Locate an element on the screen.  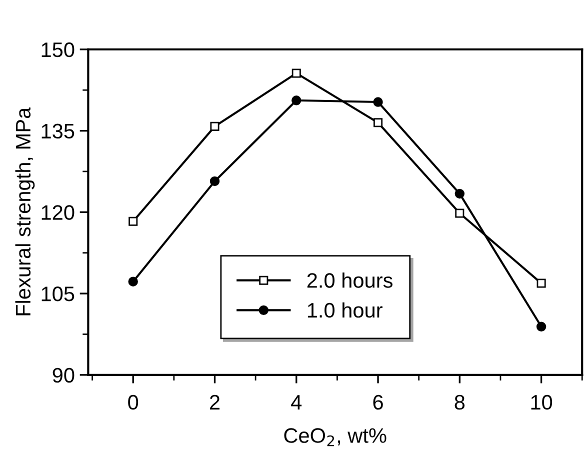
x-tick-label: 4 is located at coordinates (296, 402).